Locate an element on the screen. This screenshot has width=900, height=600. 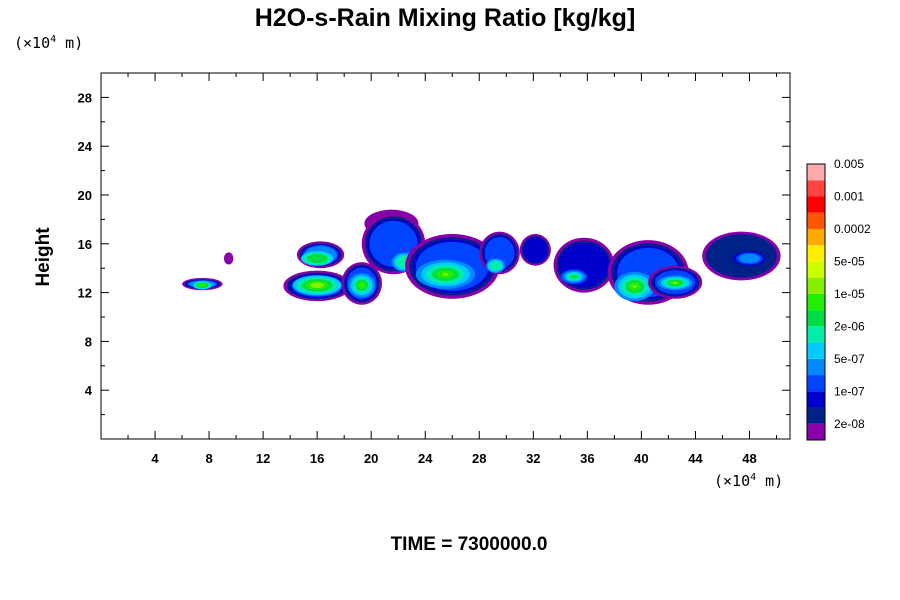
y-tick-label: 4 is located at coordinates (89, 390).